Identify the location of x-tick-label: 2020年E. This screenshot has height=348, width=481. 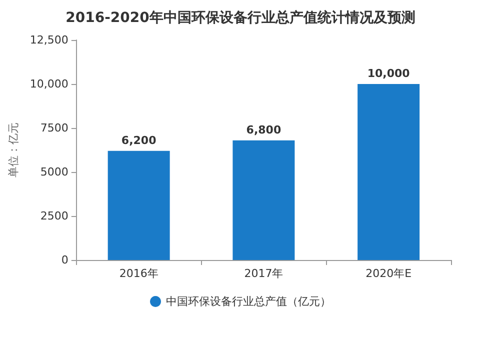
(389, 273).